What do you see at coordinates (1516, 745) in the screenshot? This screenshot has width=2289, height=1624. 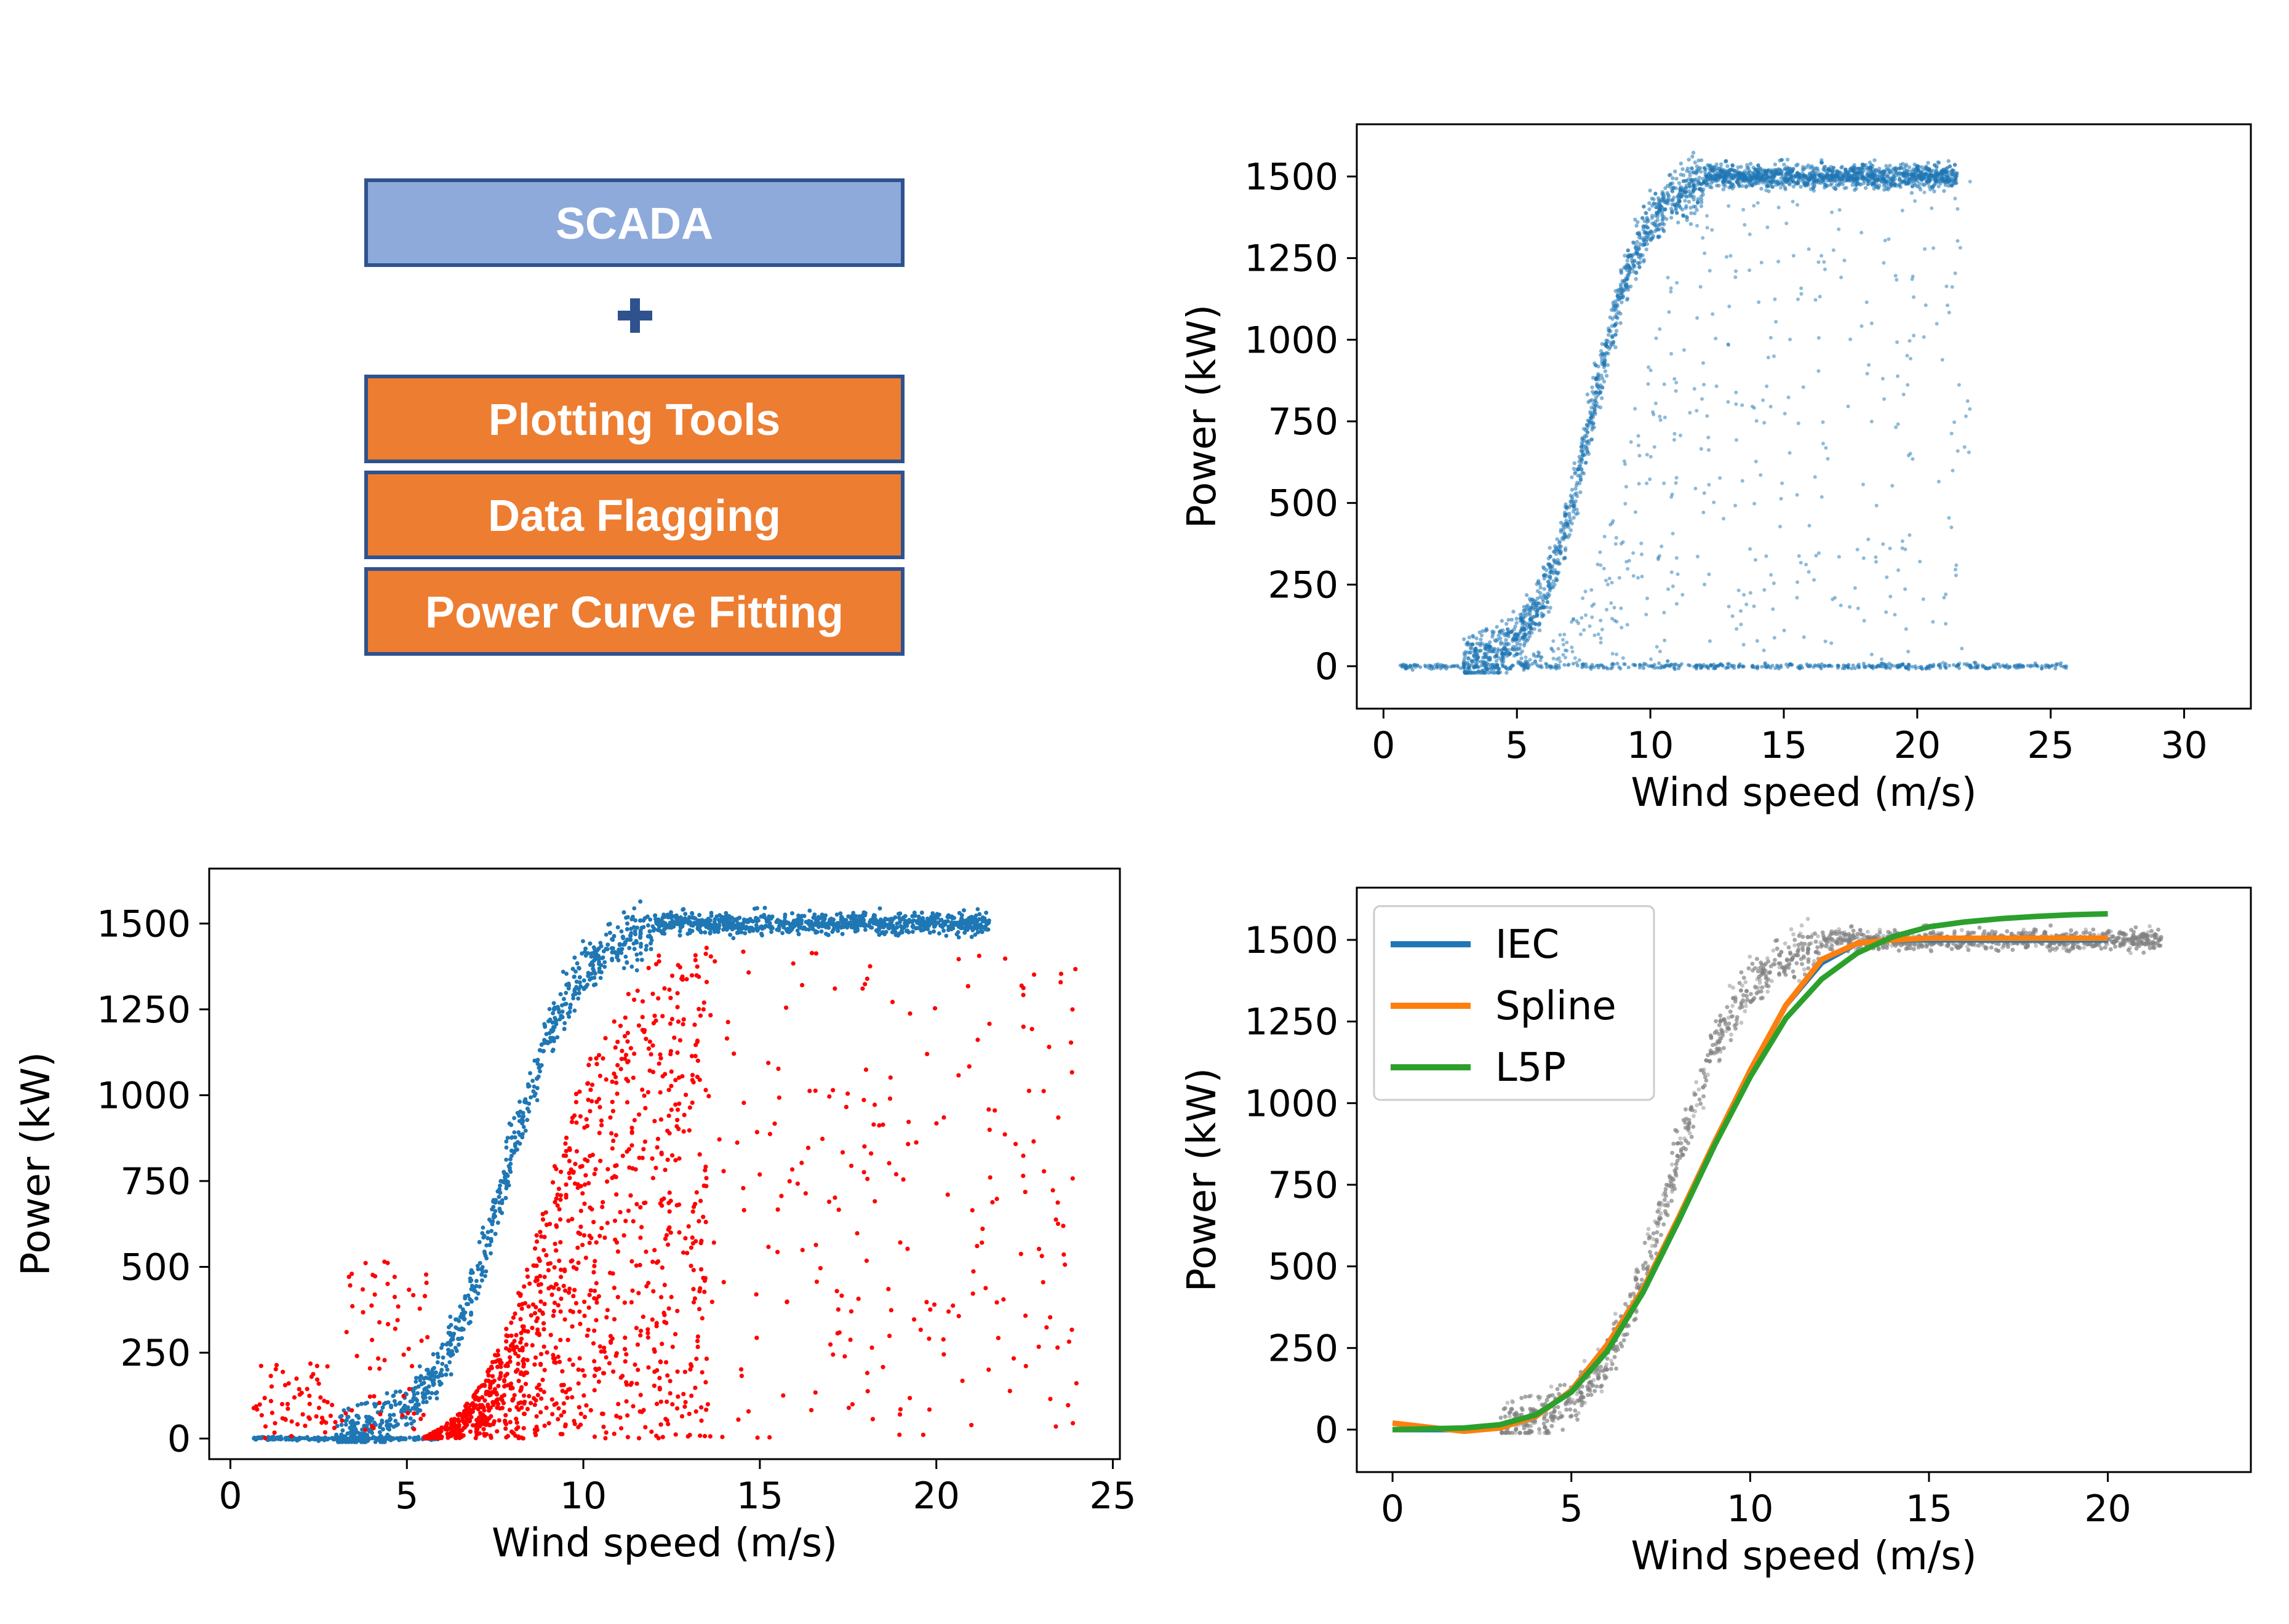 I see `x-tick-label: 5` at bounding box center [1516, 745].